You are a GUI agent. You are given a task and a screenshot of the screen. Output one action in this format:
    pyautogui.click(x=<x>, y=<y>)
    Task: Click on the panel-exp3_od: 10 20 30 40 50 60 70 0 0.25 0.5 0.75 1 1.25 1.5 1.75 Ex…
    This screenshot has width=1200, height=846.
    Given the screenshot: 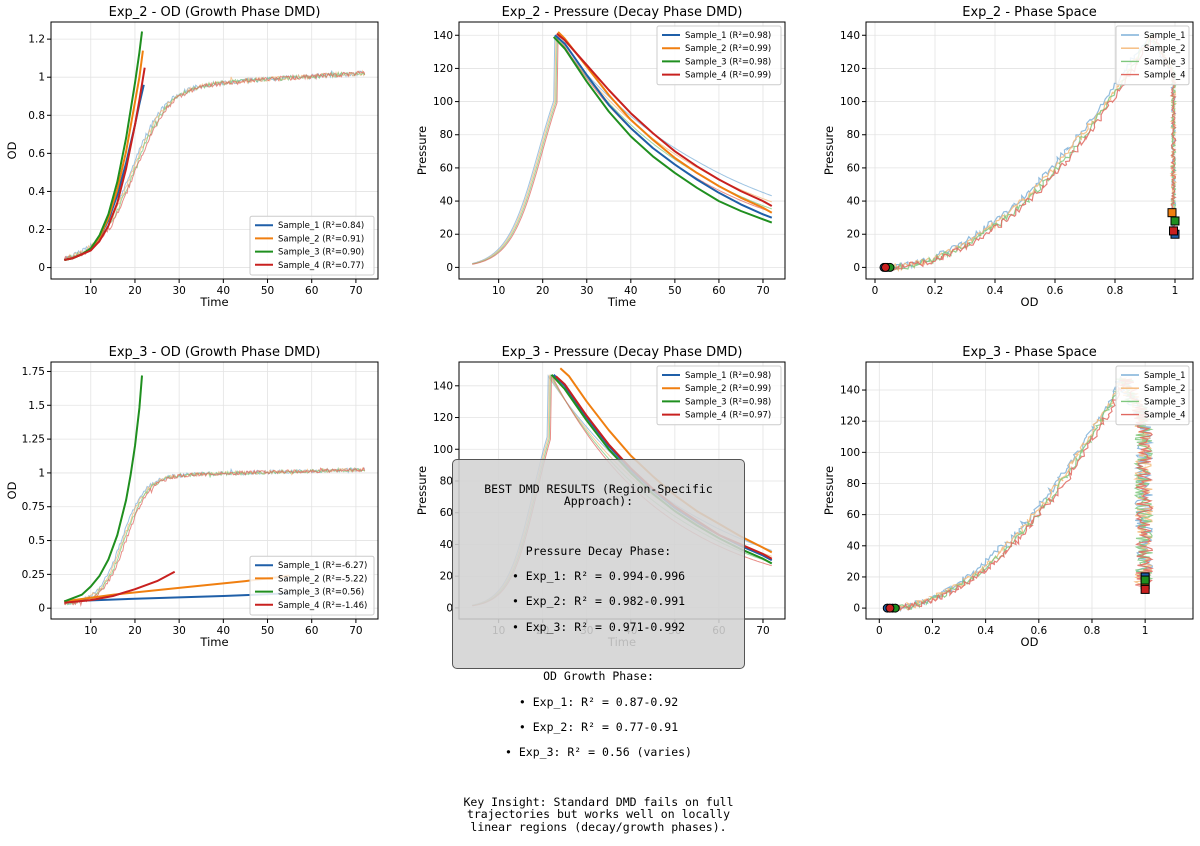 What is the action you would take?
    pyautogui.click(x=192, y=497)
    